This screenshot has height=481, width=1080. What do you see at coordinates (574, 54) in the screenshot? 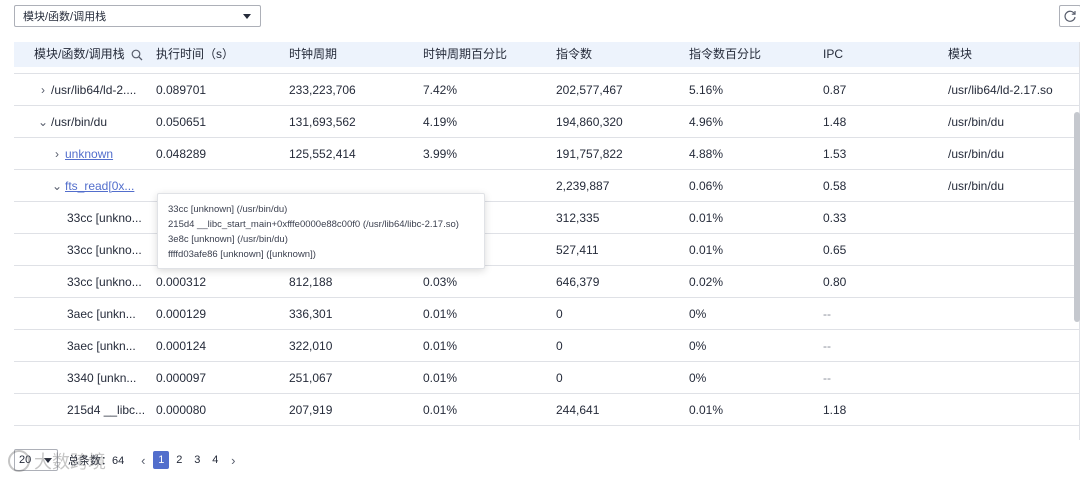
I see `column-header: 指令数` at bounding box center [574, 54].